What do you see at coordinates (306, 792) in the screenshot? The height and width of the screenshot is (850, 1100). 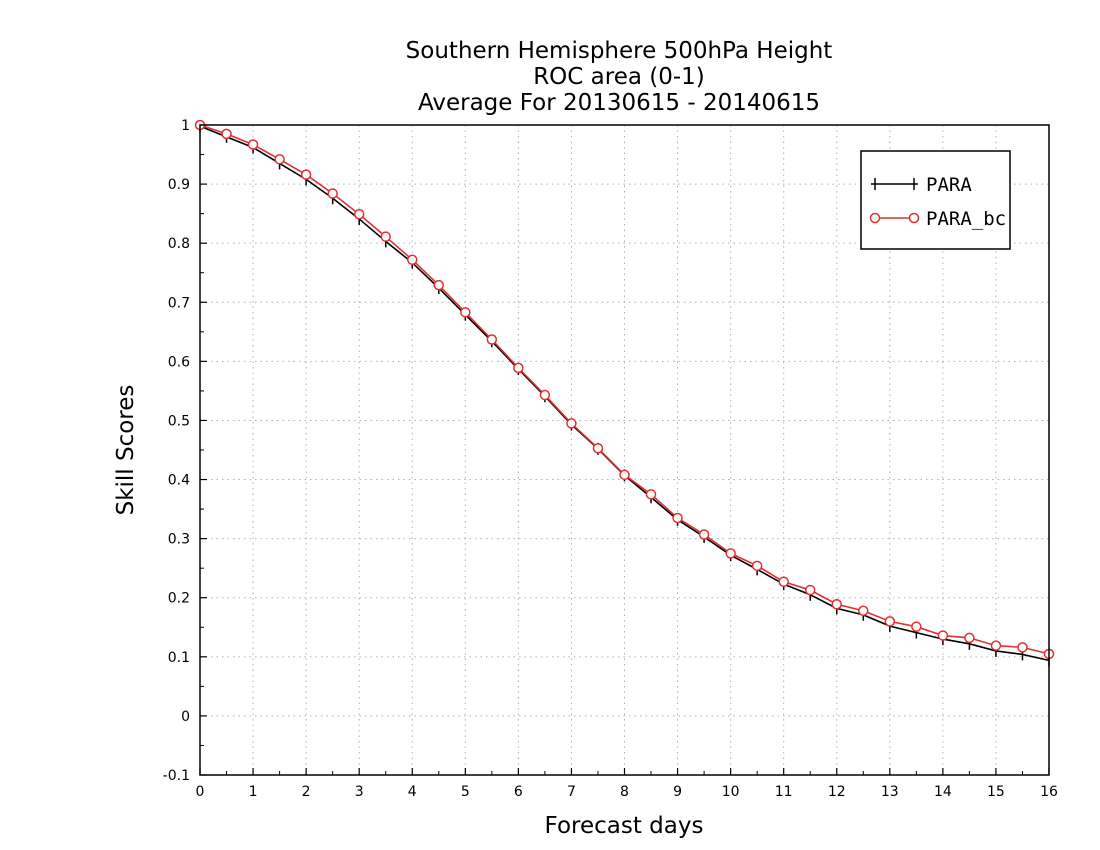 I see `x-tick-label: 2` at bounding box center [306, 792].